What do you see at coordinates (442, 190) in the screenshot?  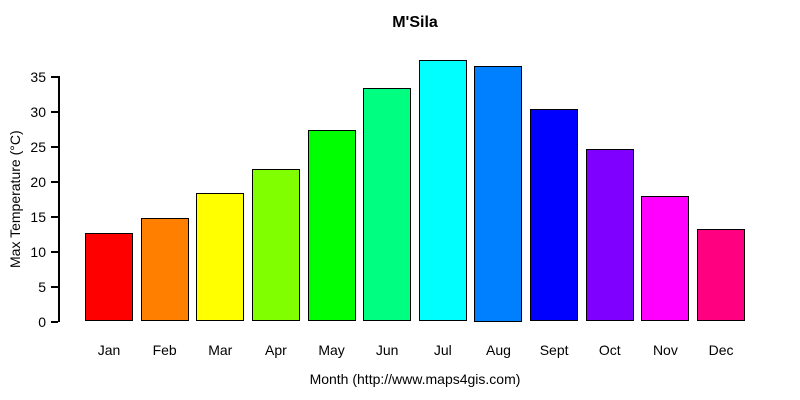 I see `bar-jul` at bounding box center [442, 190].